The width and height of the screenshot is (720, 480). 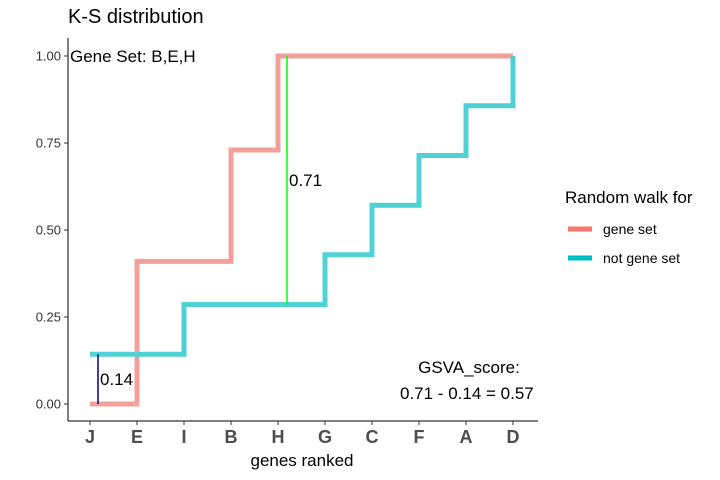 I want to click on x-tick-label: D, so click(x=513, y=437).